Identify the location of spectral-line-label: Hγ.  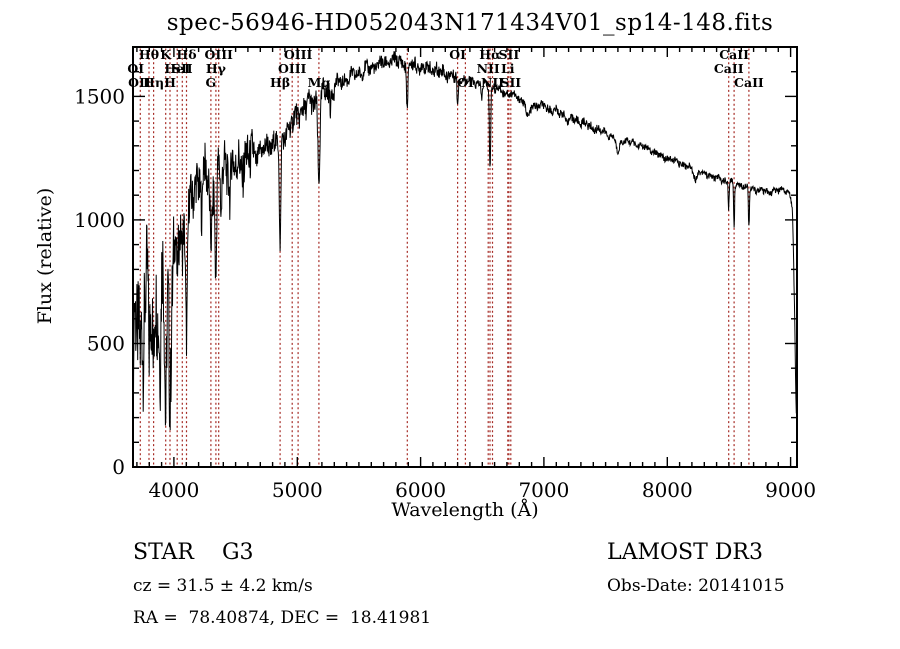
(216, 68).